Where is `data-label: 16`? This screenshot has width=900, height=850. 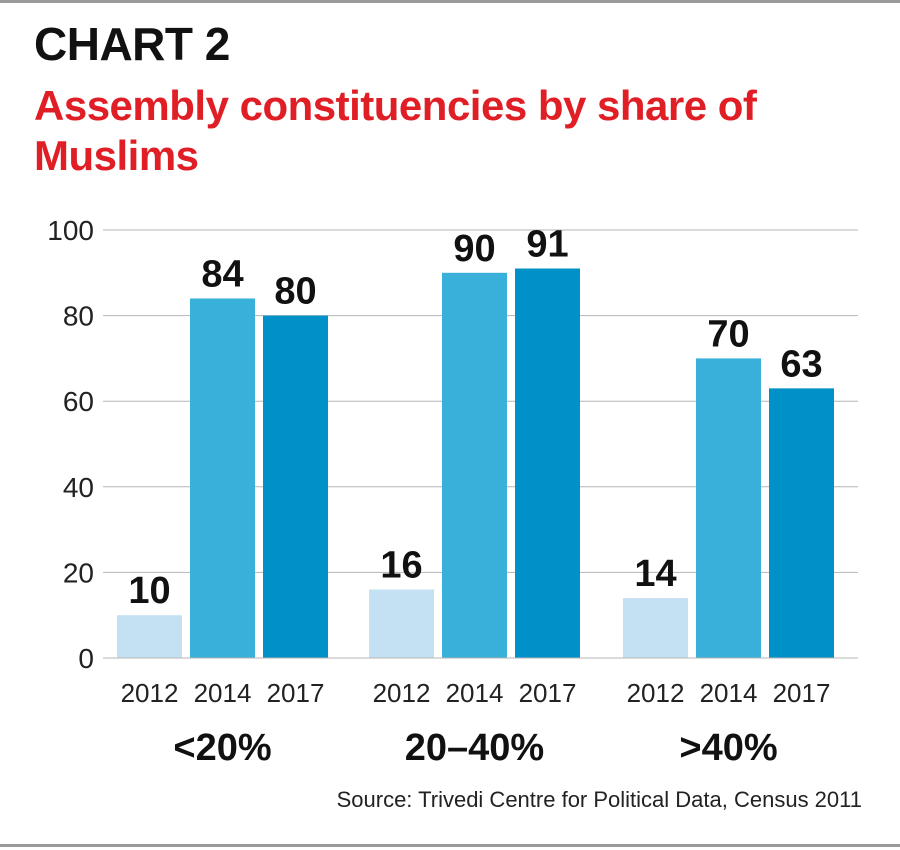 data-label: 16 is located at coordinates (401, 566).